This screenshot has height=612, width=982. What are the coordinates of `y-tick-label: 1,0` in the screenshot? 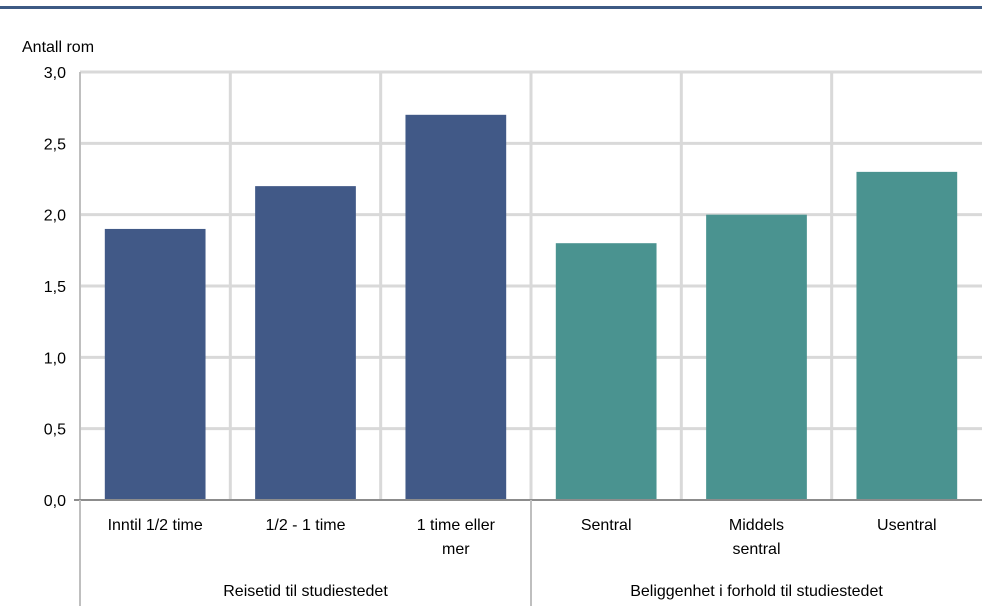 It's located at (55, 358).